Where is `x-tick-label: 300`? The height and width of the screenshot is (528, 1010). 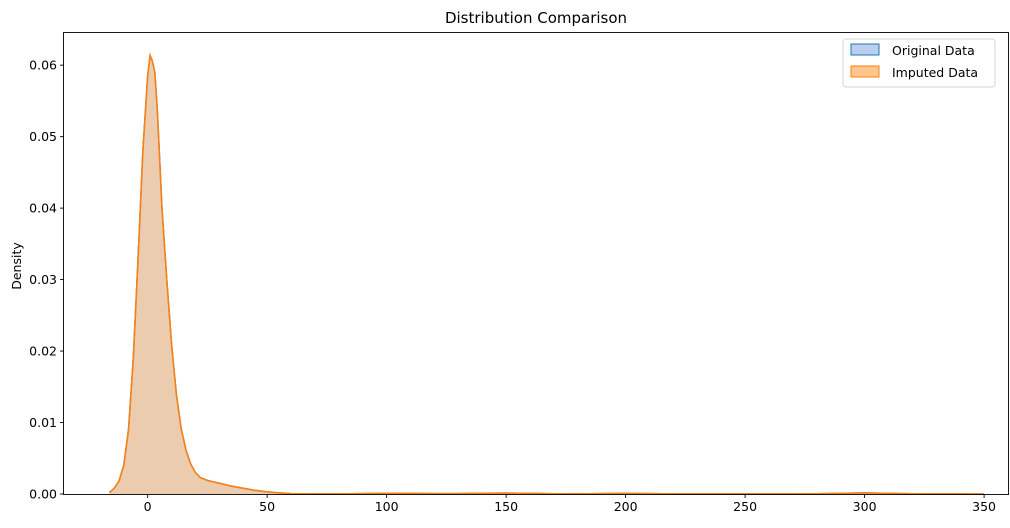 x-tick-label: 300 is located at coordinates (865, 506).